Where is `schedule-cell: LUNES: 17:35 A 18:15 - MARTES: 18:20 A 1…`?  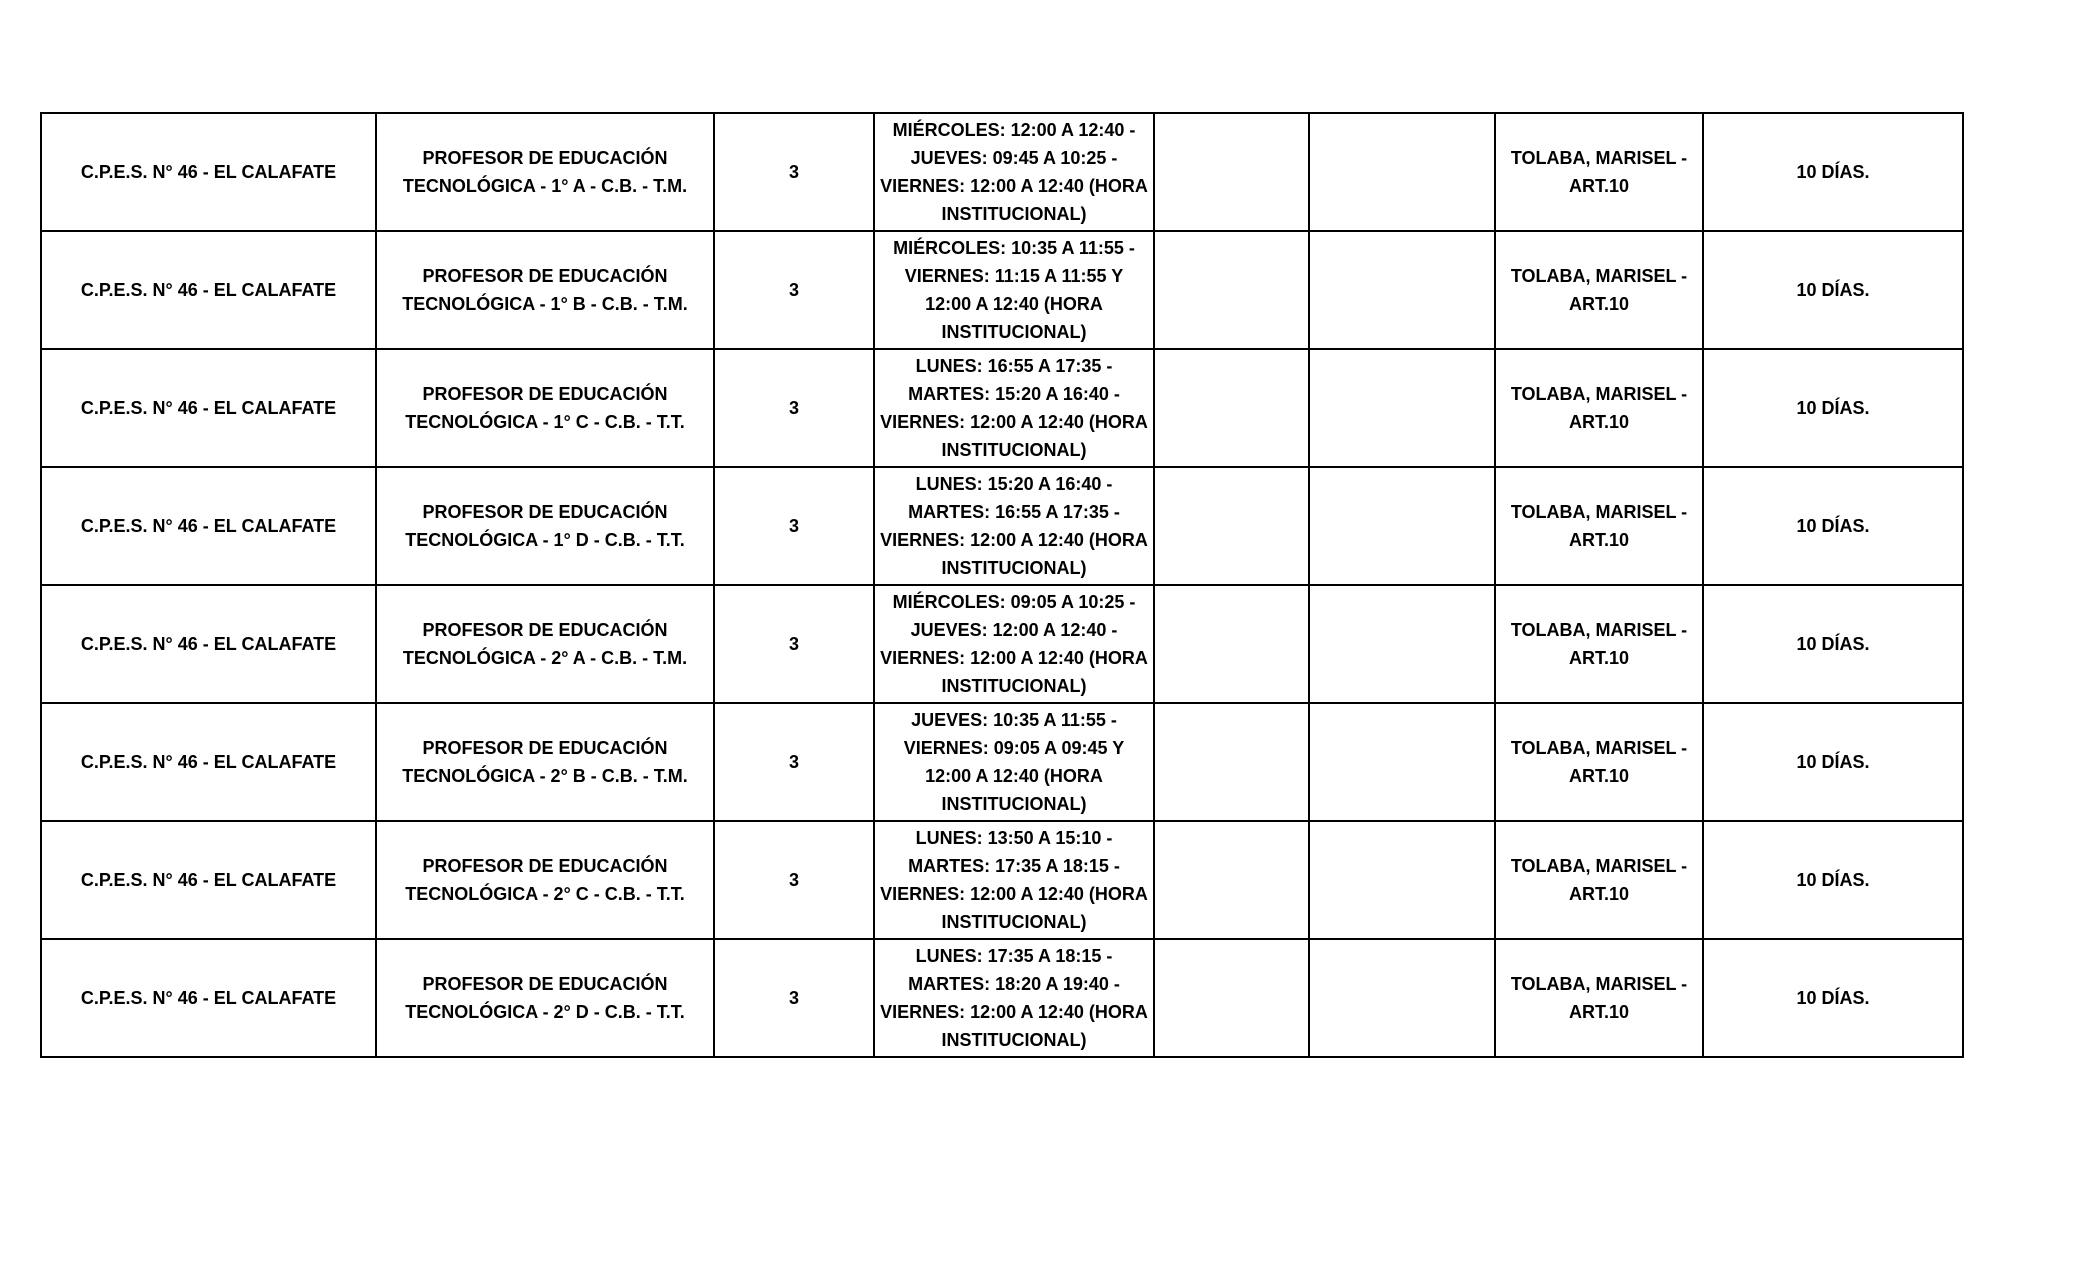 schedule-cell: LUNES: 17:35 A 18:15 - MARTES: 18:20 A 1… is located at coordinates (1014, 998).